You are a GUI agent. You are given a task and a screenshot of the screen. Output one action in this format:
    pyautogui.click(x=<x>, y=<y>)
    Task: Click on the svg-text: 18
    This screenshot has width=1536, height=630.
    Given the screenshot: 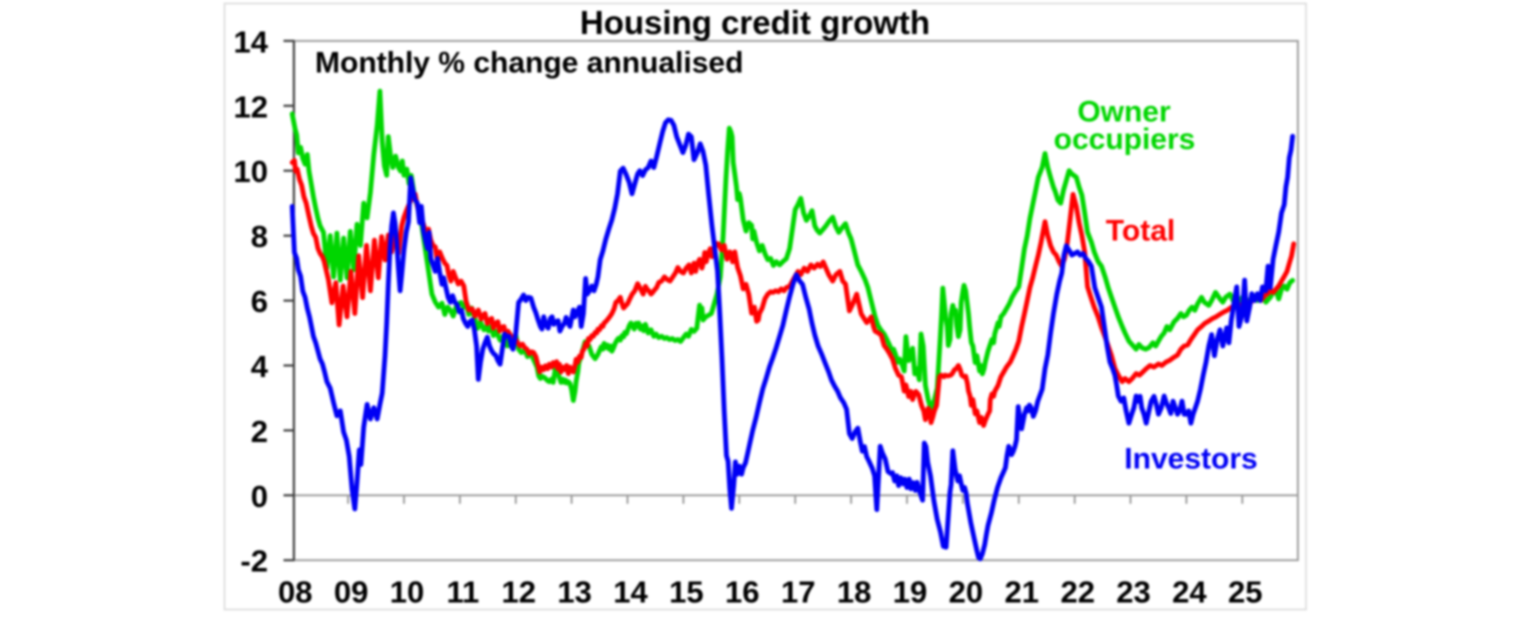 What is the action you would take?
    pyautogui.click(x=854, y=592)
    